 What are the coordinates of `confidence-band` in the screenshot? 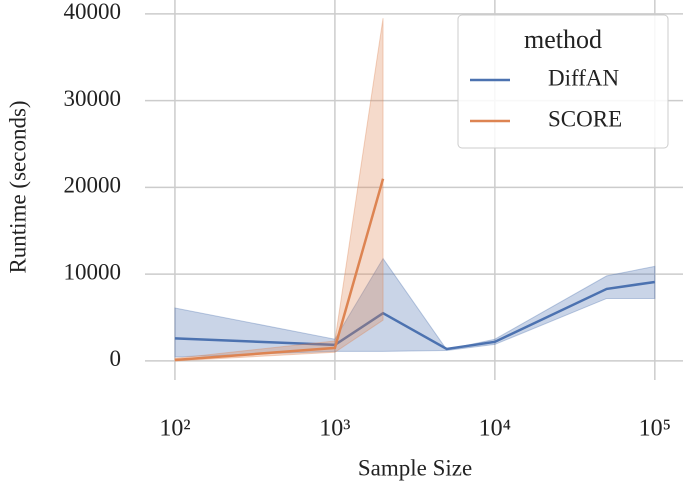 It's located at (415, 307).